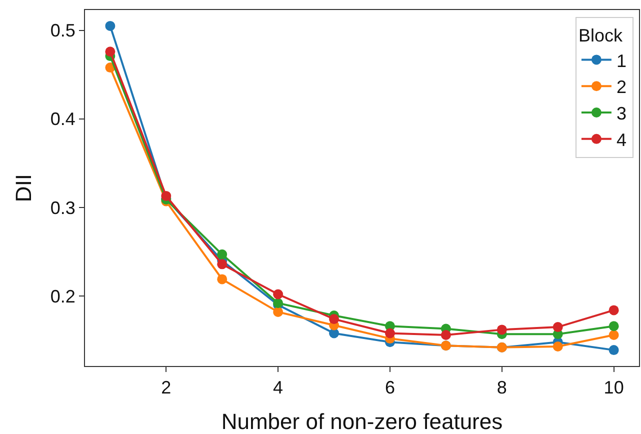 This screenshot has width=641, height=434. I want to click on x-tick-label: 6, so click(389, 388).